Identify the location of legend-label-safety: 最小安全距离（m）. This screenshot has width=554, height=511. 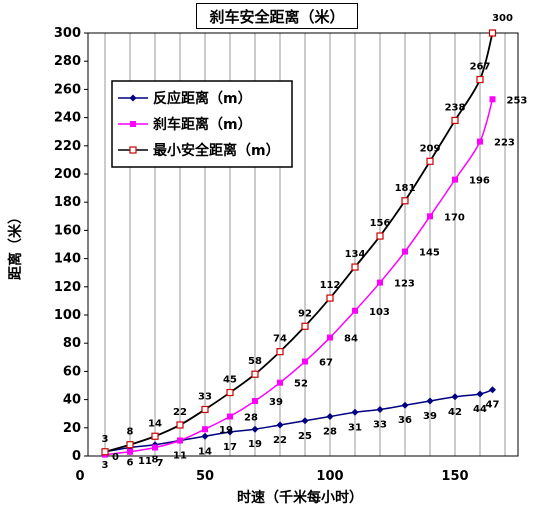
(216, 150).